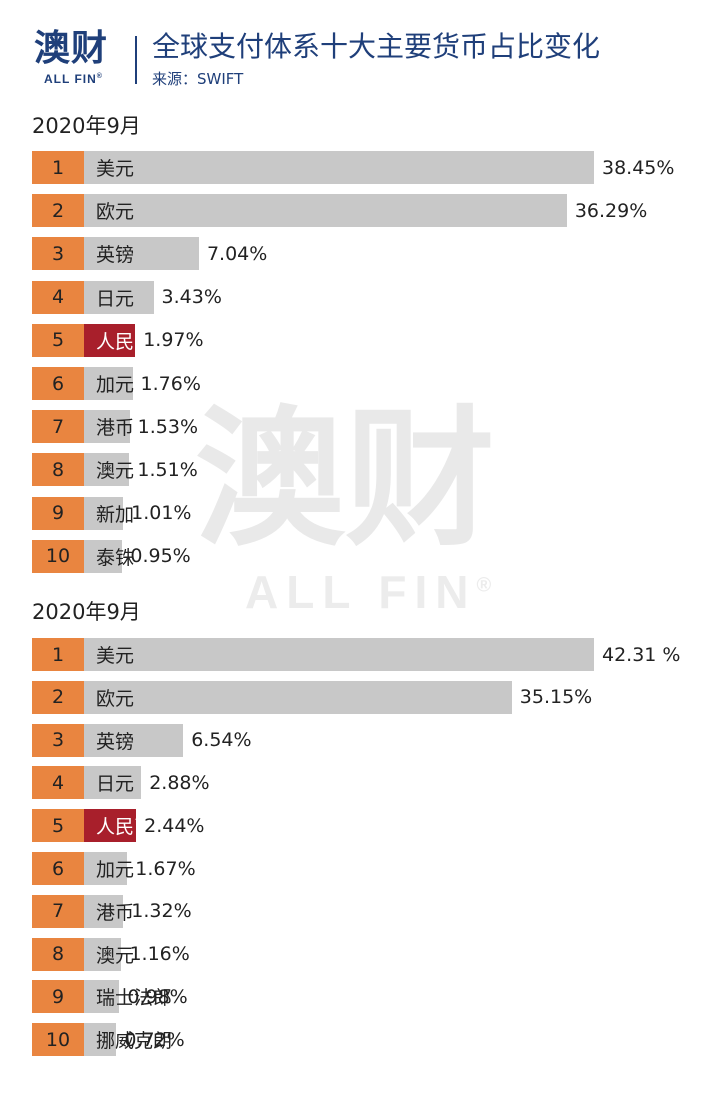  I want to click on category-label: 新加, so click(115, 514).